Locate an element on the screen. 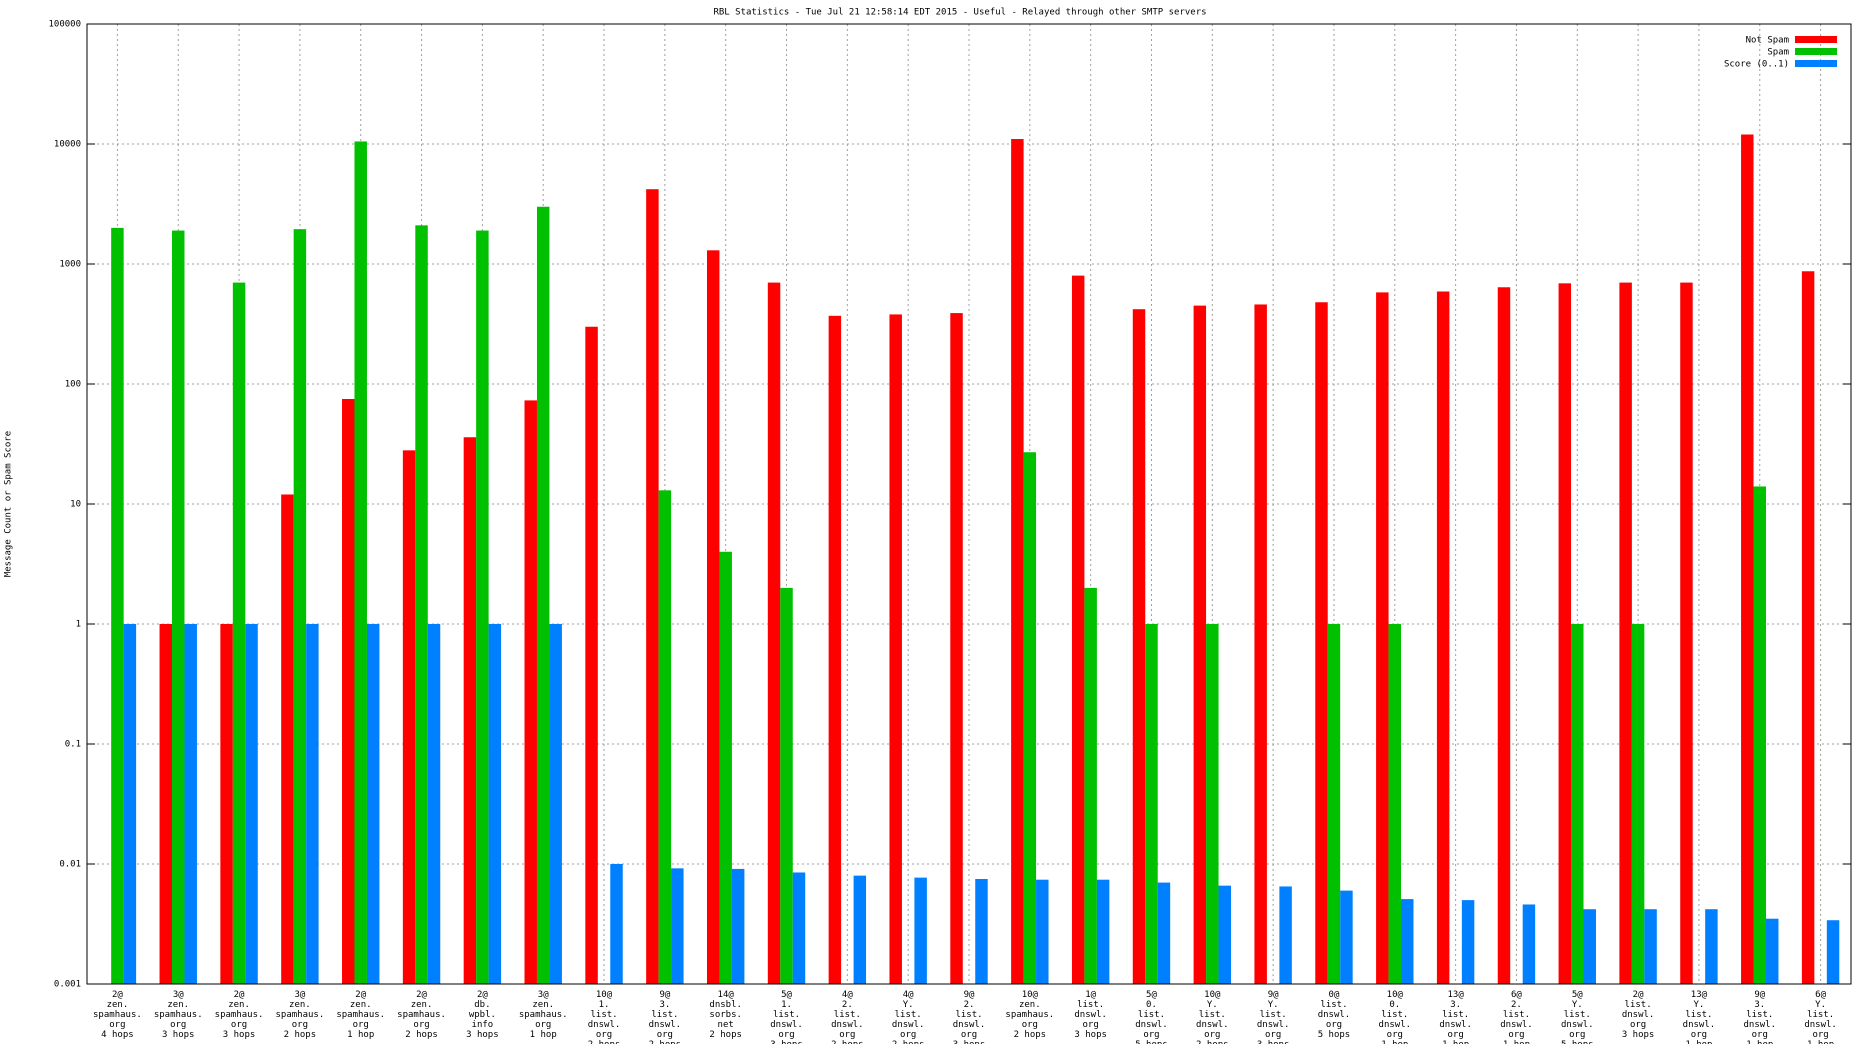 The width and height of the screenshot is (1856, 1044). x-tick-label-line: dnsbl. is located at coordinates (725, 1005).